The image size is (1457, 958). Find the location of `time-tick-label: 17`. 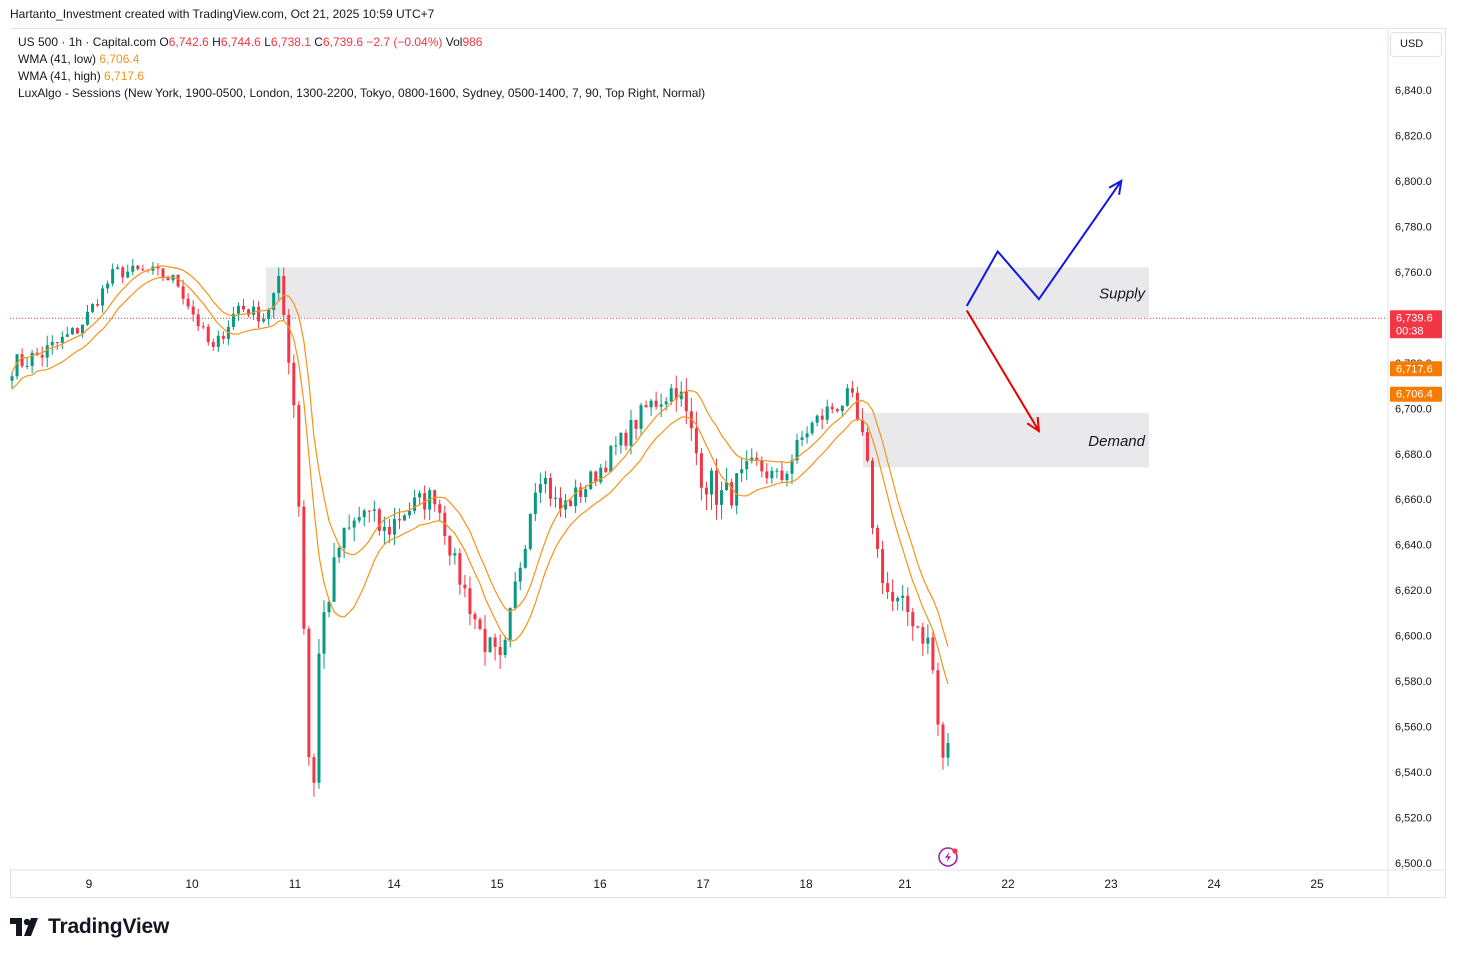

time-tick-label: 17 is located at coordinates (703, 884).